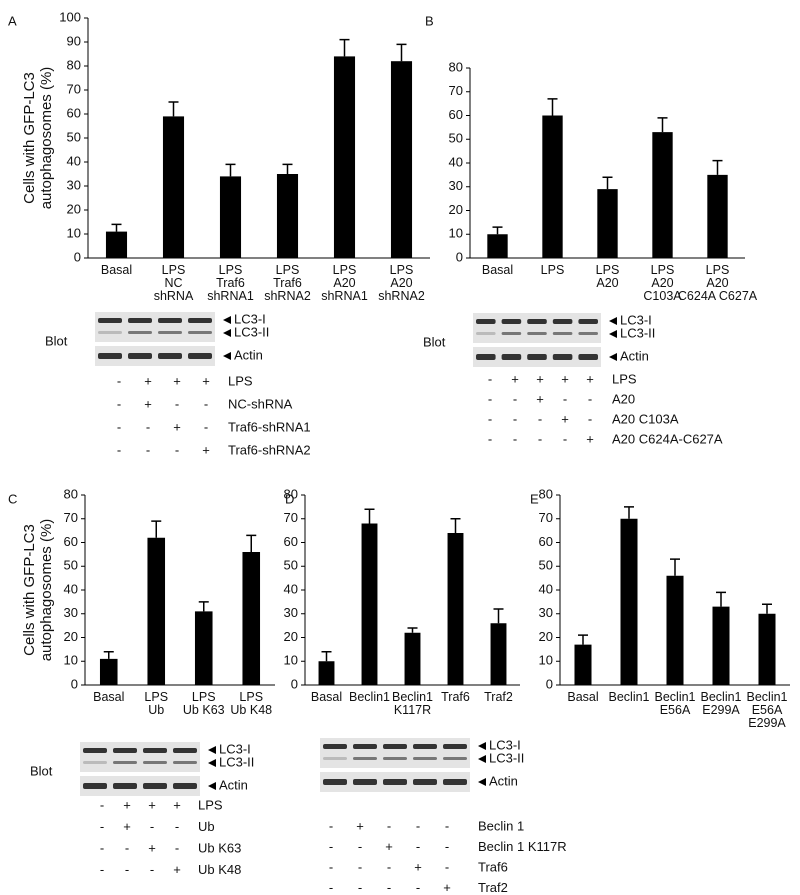 The width and height of the screenshot is (800, 895). Describe the element at coordinates (434, 341) in the screenshot. I see `blot-label: Blot` at that location.